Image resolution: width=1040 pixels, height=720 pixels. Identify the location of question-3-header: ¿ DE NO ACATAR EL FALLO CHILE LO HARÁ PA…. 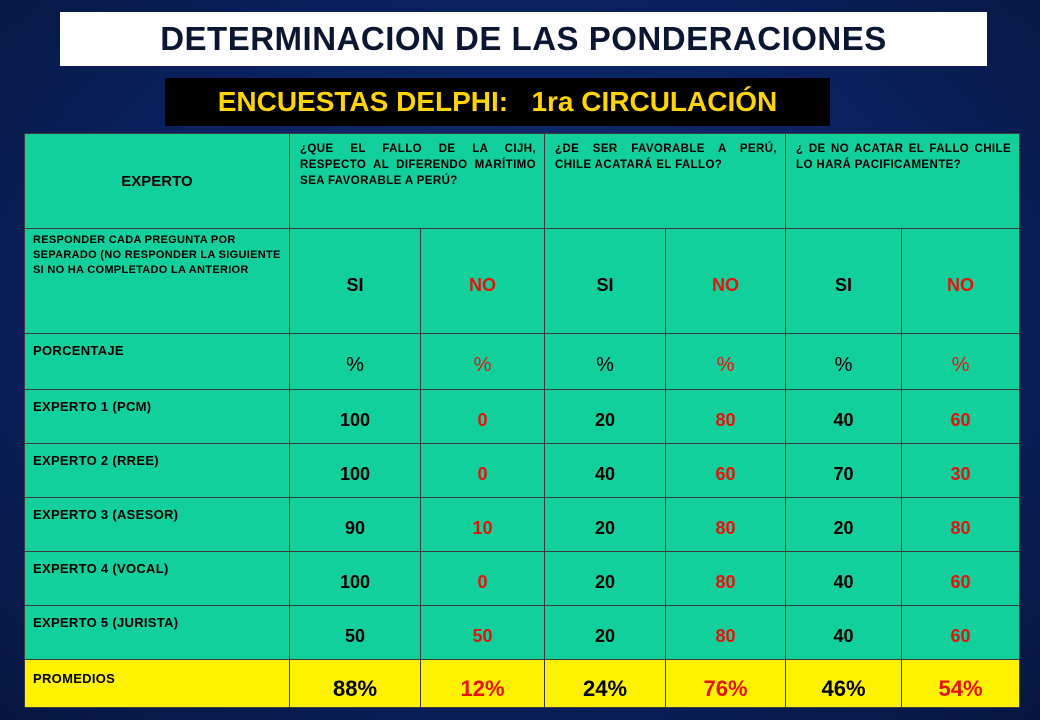
(903, 181).